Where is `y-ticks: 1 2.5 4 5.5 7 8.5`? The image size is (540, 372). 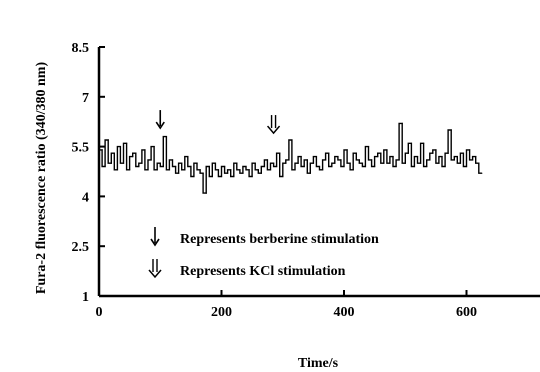 y-ticks: 1 2.5 4 5.5 7 8.5 is located at coordinates (88, 173).